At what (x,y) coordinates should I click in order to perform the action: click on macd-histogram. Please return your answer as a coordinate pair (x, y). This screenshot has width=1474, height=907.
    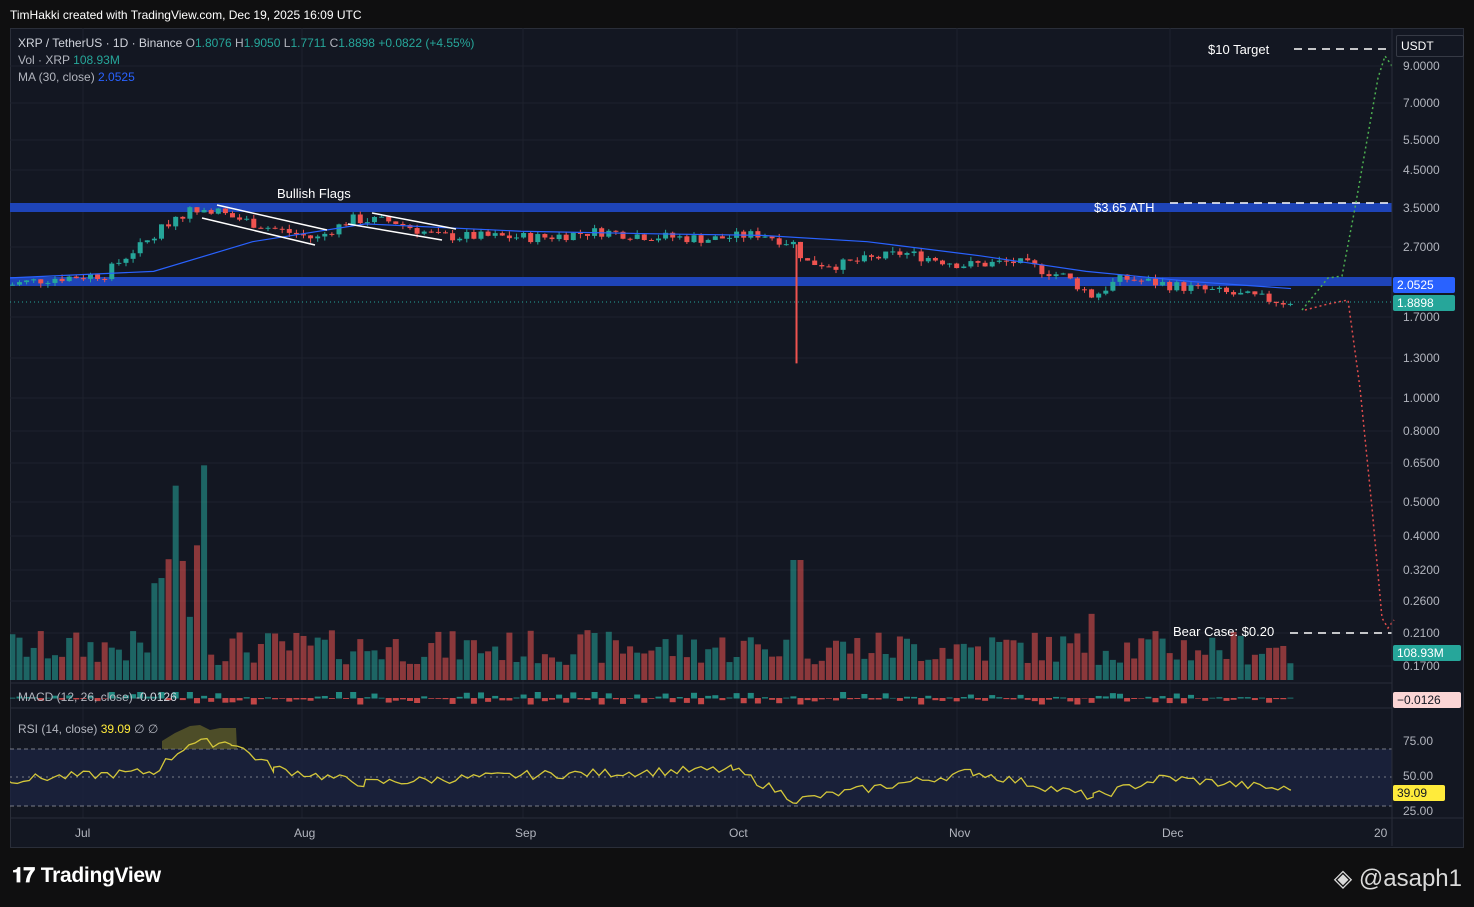
    Looking at the image, I should click on (652, 698).